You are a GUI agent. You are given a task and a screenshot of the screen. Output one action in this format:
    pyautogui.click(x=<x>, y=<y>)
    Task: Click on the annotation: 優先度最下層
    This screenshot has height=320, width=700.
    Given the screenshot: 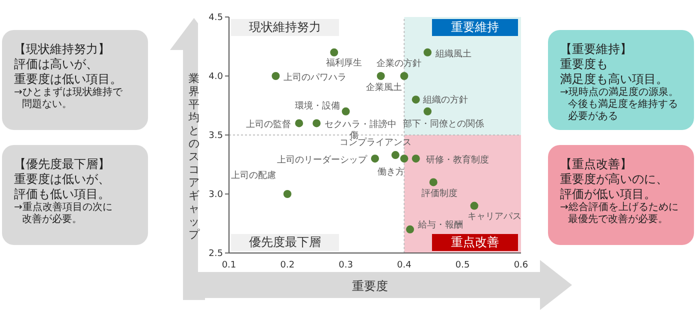 What is the action you would take?
    pyautogui.click(x=285, y=242)
    